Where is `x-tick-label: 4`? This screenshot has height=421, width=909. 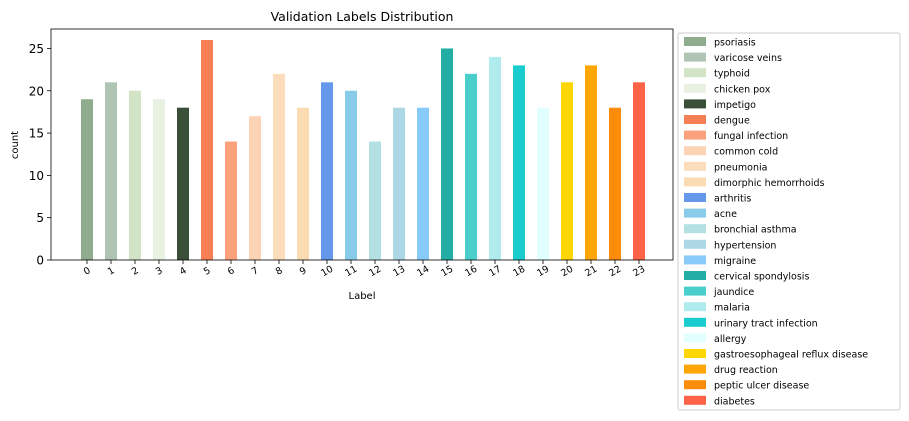 x-tick-label: 4 is located at coordinates (183, 271).